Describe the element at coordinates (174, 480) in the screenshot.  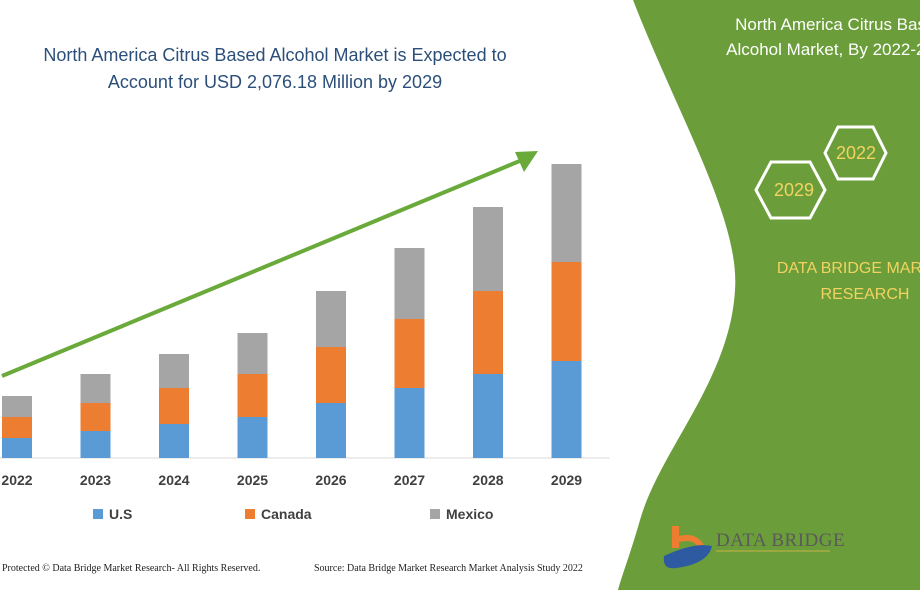
I see `x-tick-label: 2024` at that location.